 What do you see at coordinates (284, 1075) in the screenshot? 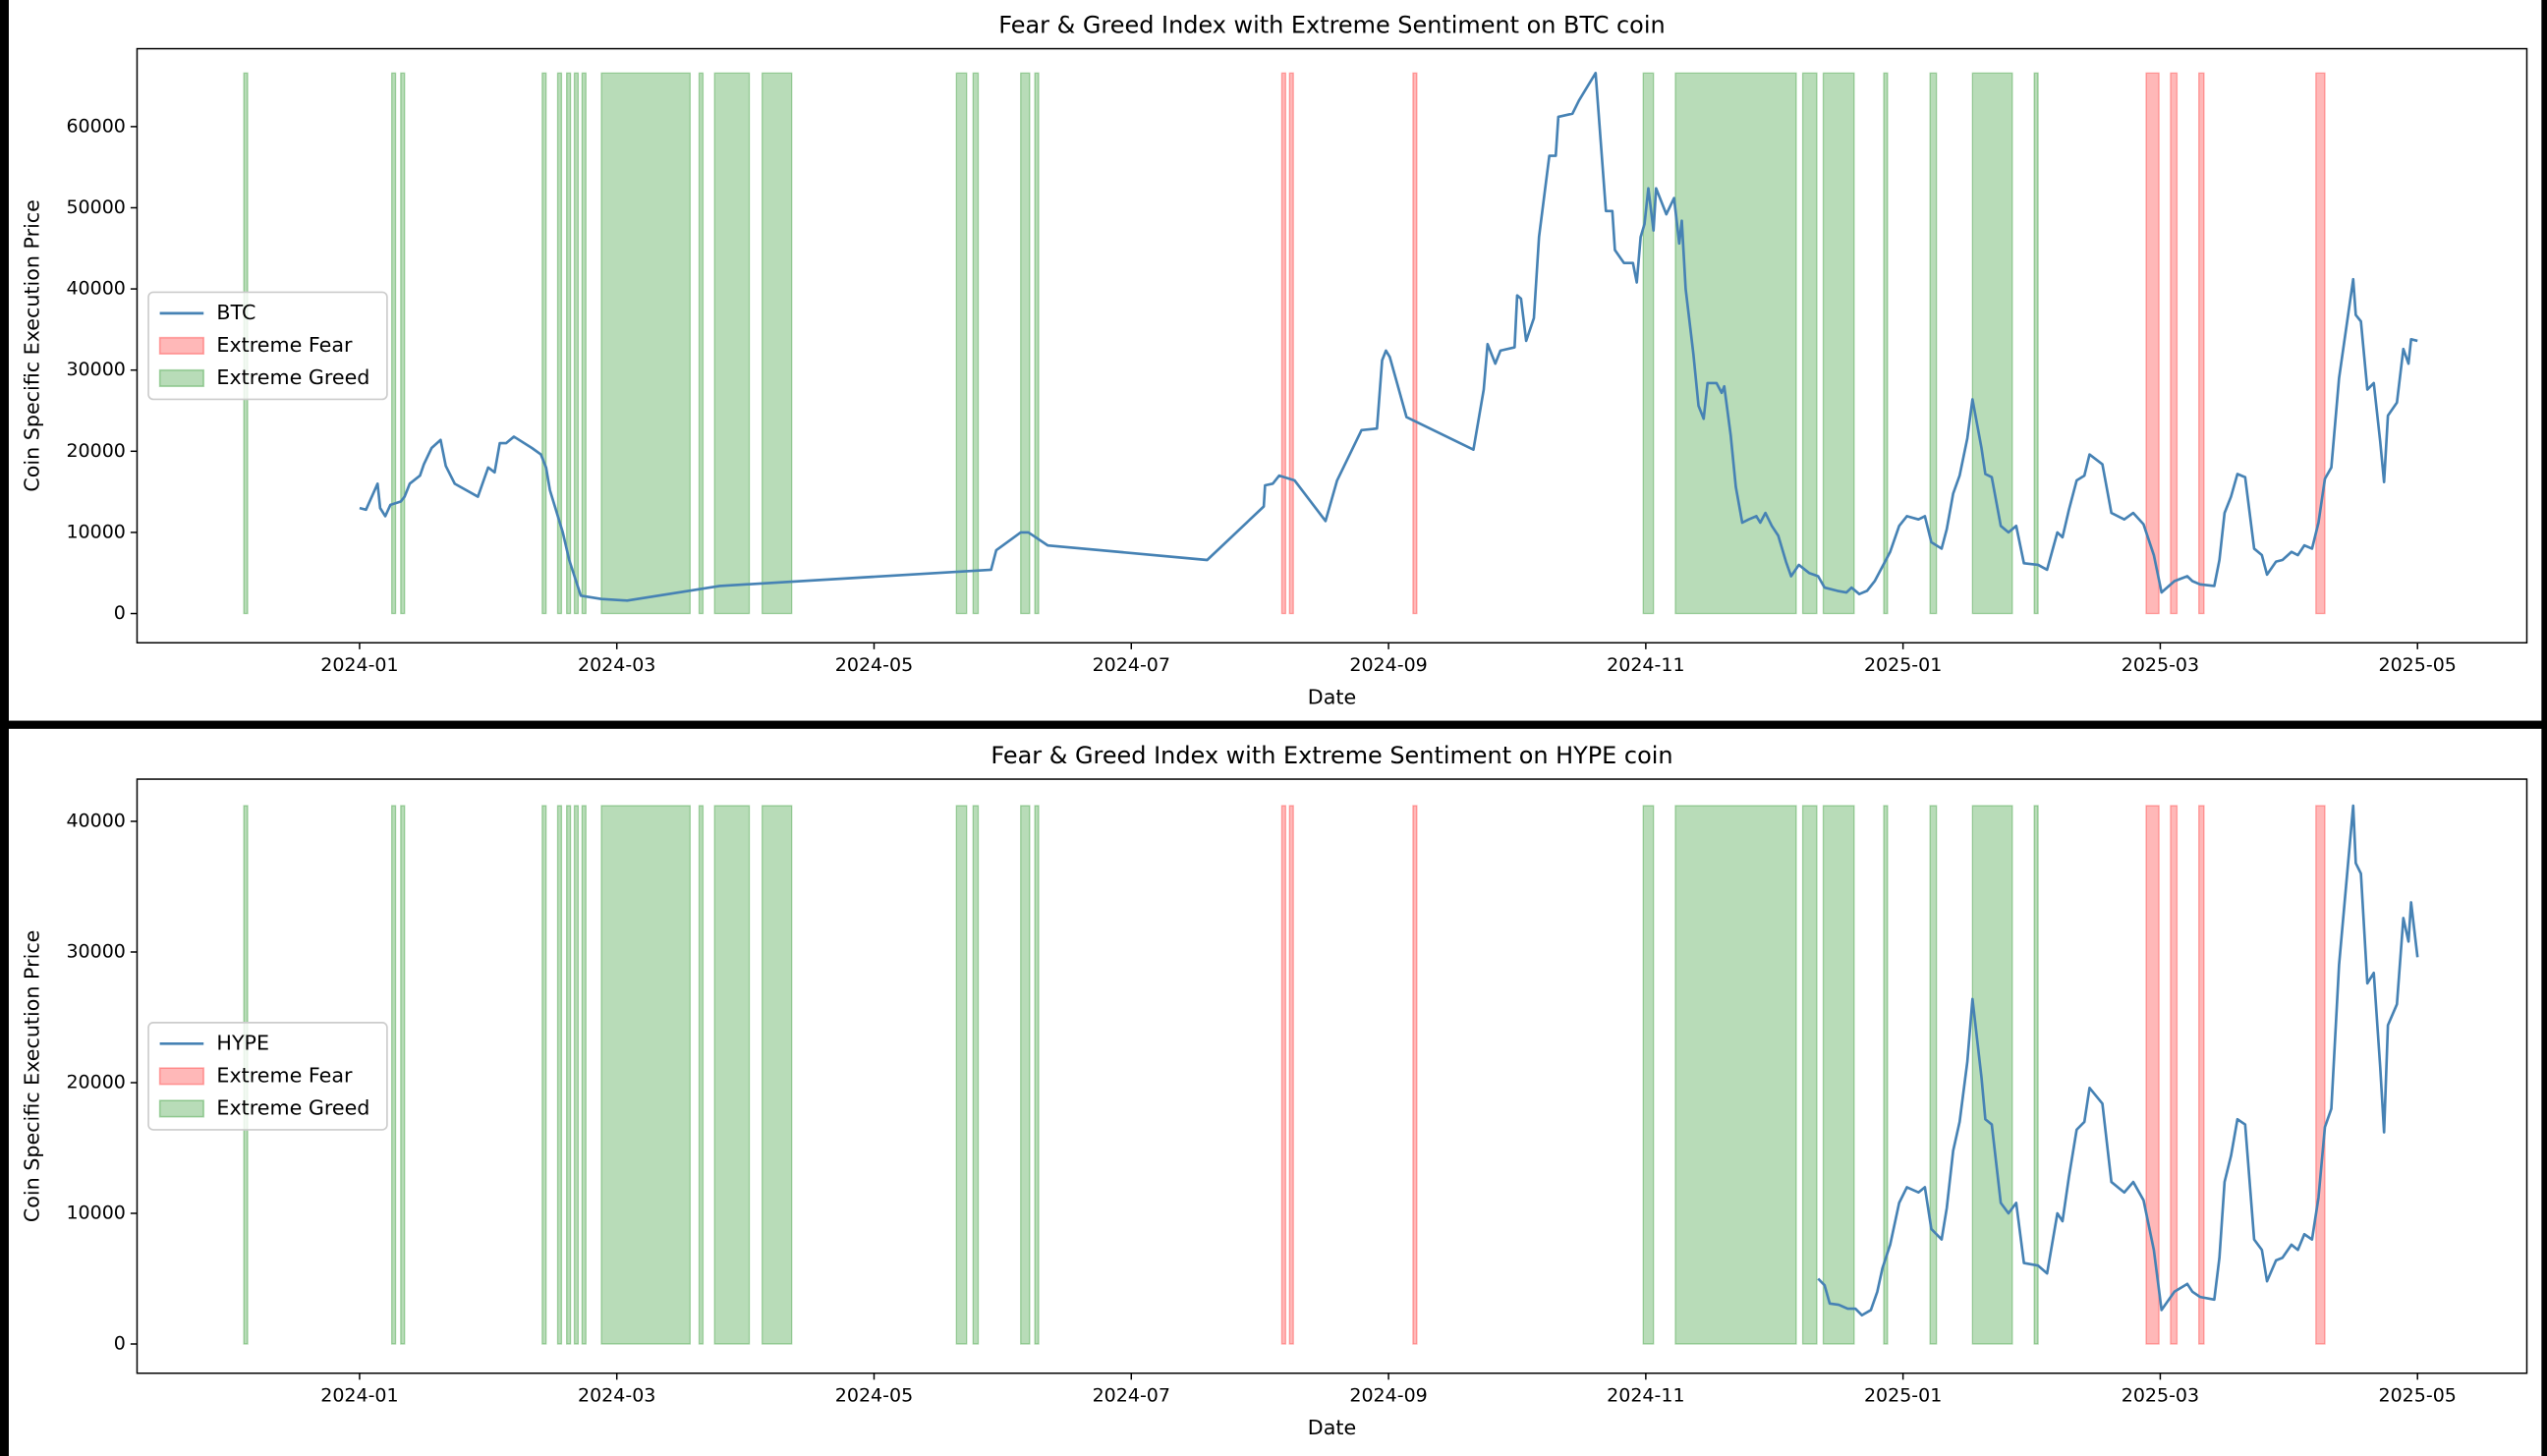
I see `legend-label: Extreme Fear` at bounding box center [284, 1075].